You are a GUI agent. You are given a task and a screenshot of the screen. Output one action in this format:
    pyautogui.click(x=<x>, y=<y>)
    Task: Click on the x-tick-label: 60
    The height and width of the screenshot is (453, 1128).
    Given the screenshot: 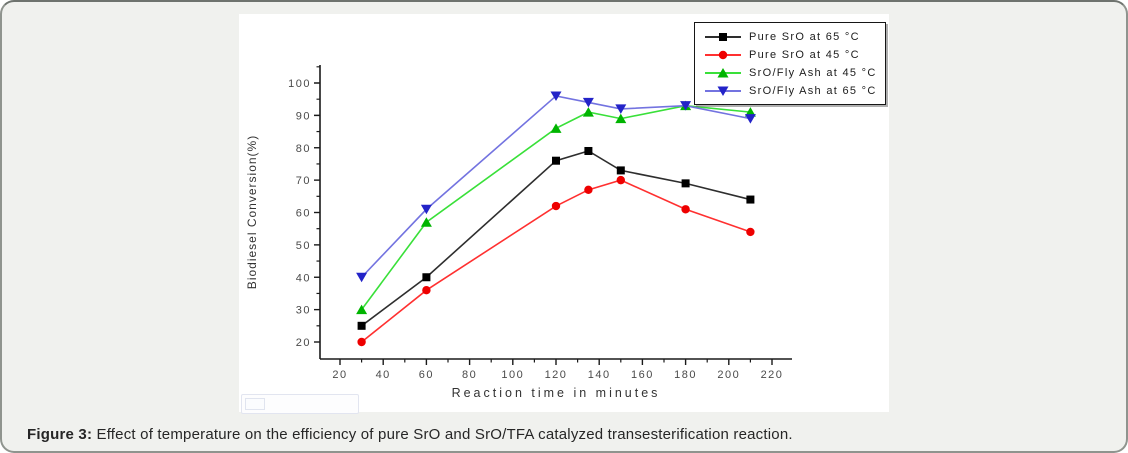 What is the action you would take?
    pyautogui.click(x=426, y=375)
    